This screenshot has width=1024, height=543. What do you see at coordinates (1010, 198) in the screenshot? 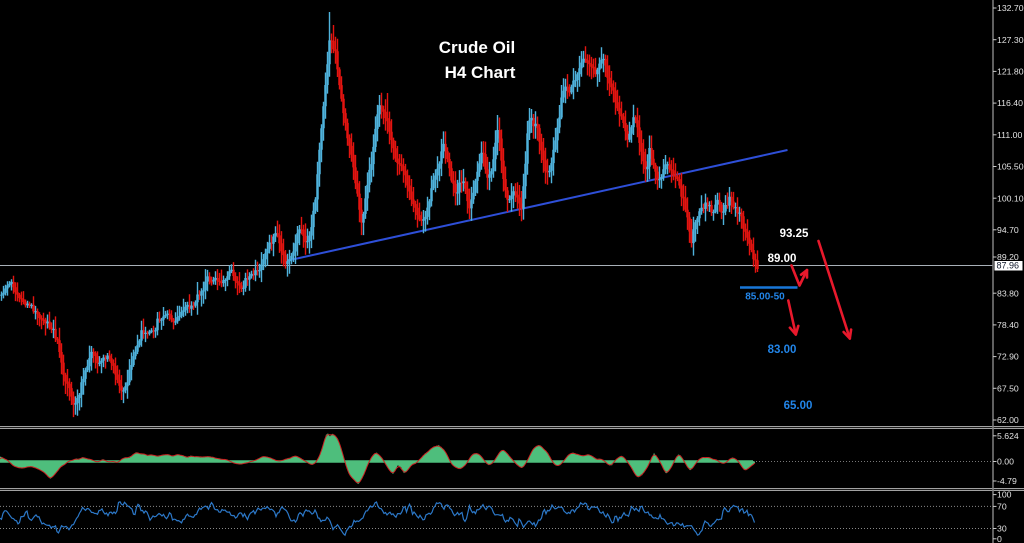
I see `svg-text: 100.10` at bounding box center [1010, 198].